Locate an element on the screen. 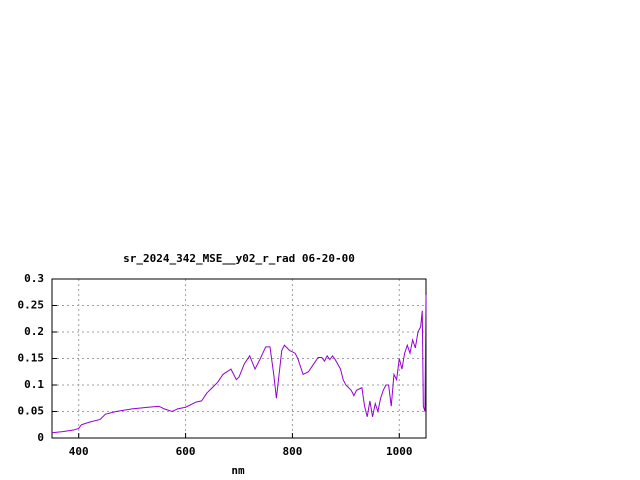 This screenshot has height=480, width=640. y-tick-label: 0.3 is located at coordinates (34, 278).